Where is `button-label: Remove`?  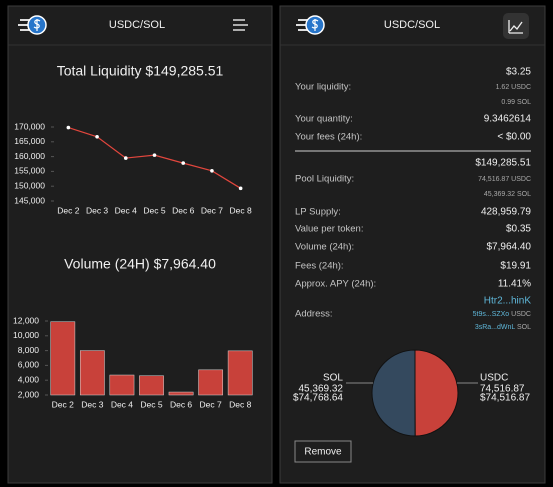 button-label: Remove is located at coordinates (323, 452).